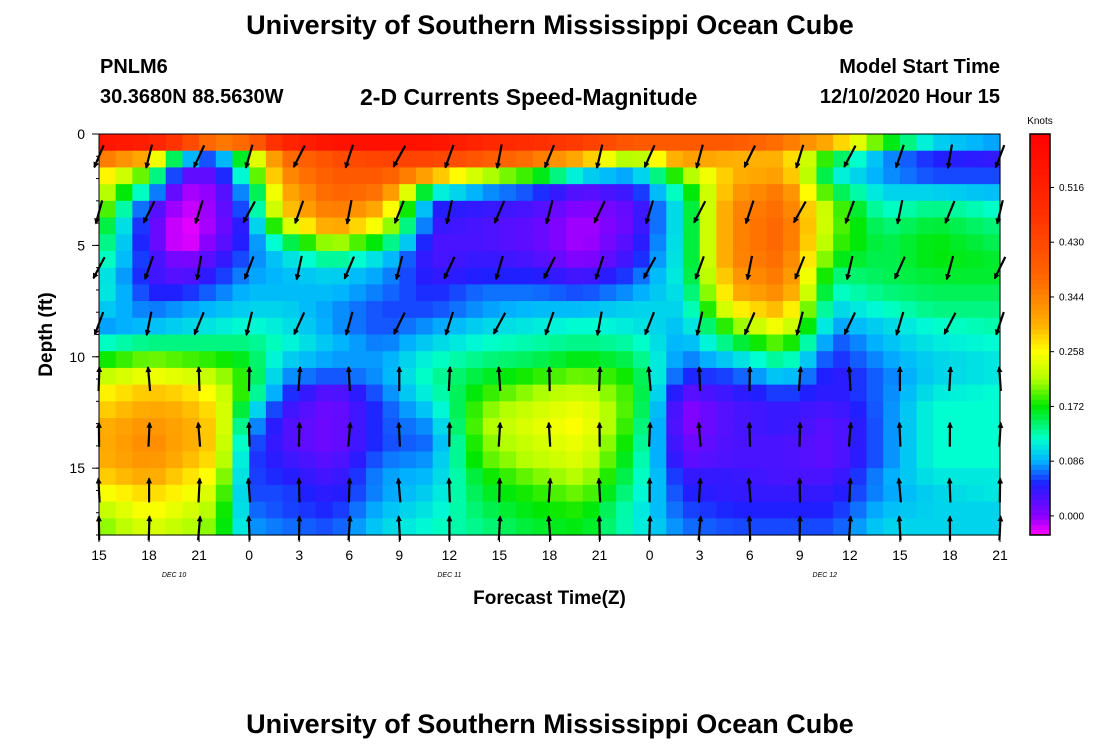  I want to click on x-tick-label: 12, so click(850, 555).